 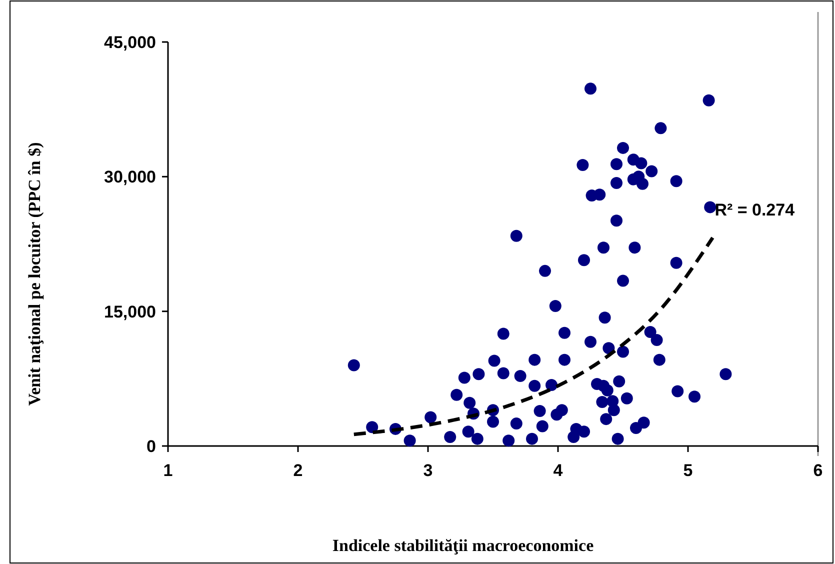 I want to click on x-tick-label: 5, so click(x=688, y=470).